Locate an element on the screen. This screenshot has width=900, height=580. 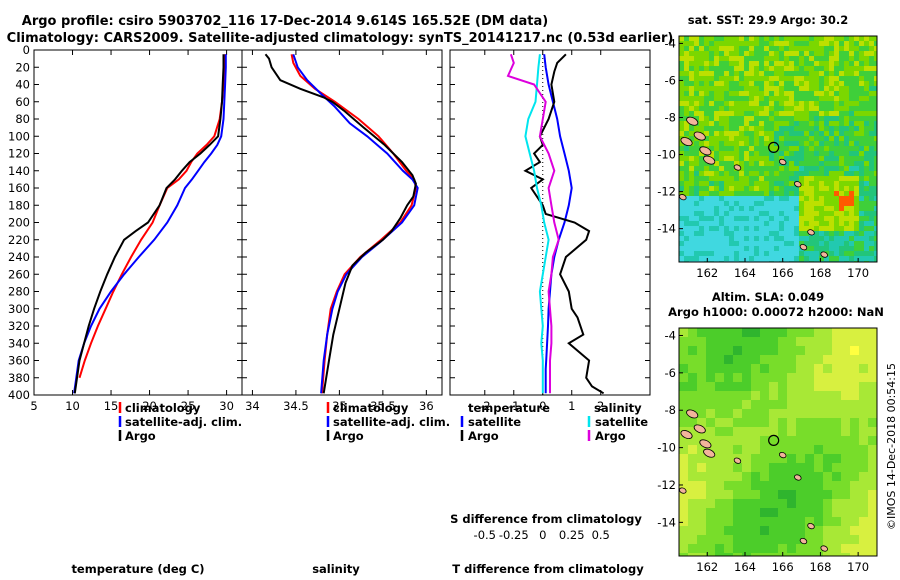
sst-map is located at coordinates (778, 149).